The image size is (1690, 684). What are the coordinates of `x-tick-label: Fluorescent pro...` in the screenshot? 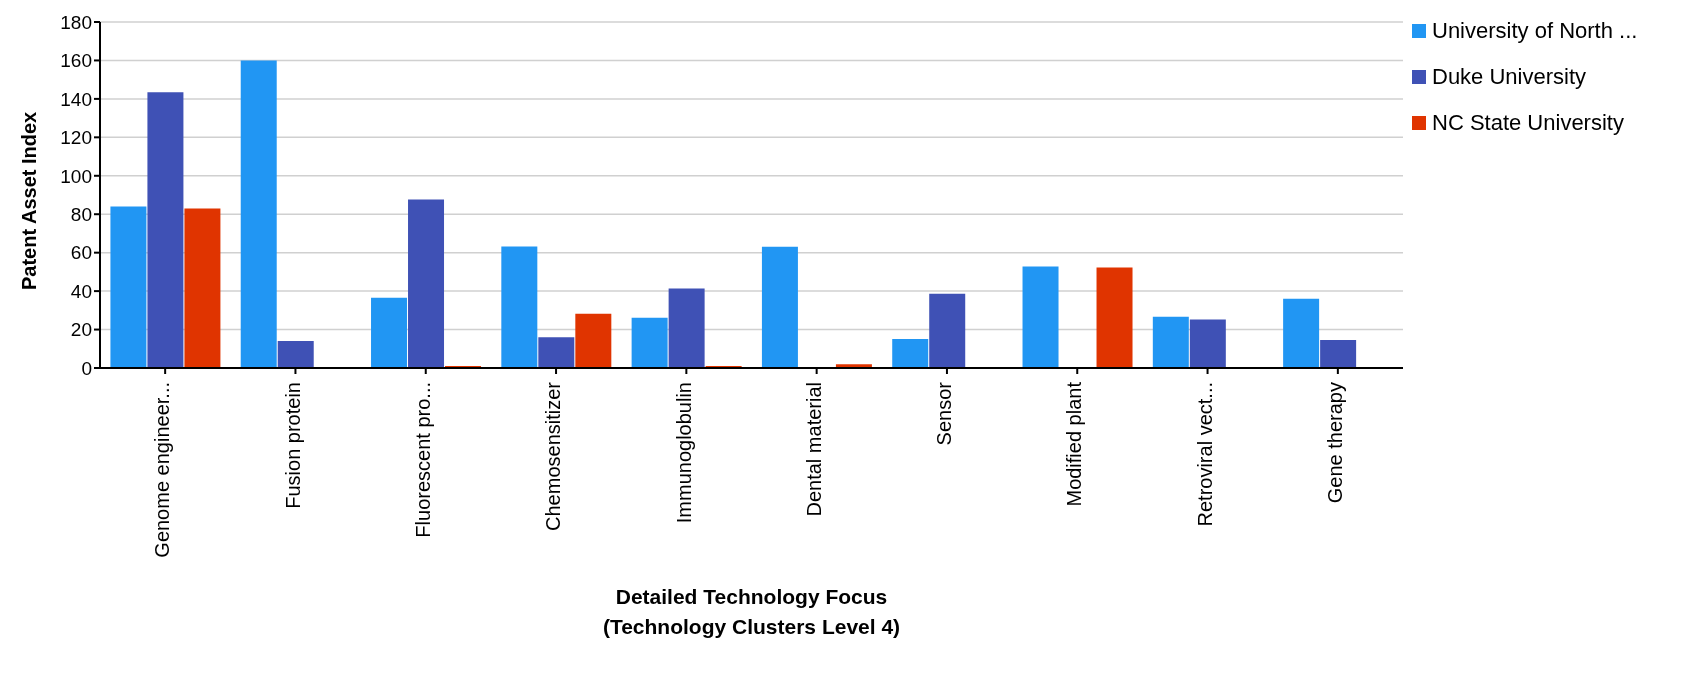 It's located at (422, 460).